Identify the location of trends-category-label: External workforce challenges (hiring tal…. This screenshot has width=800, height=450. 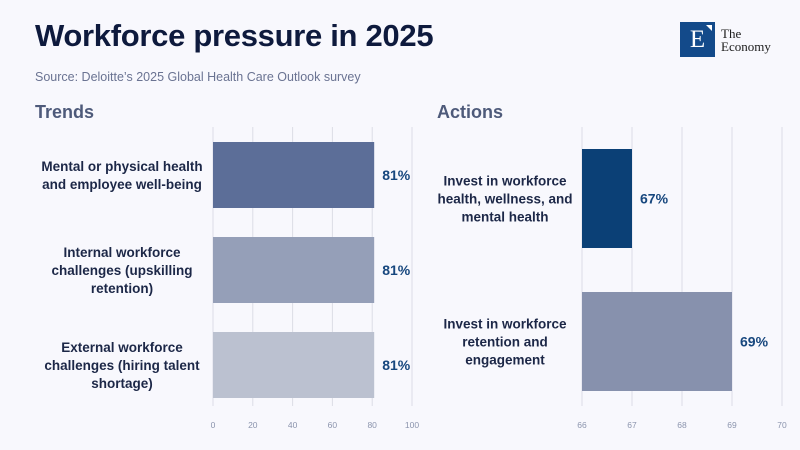
(122, 365).